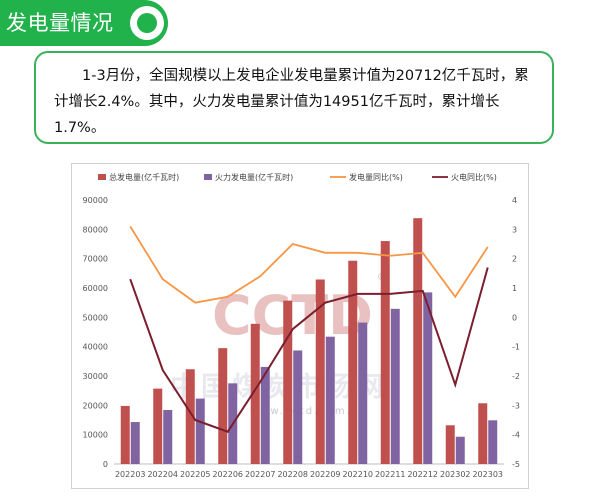 This screenshot has height=497, width=600. Describe the element at coordinates (514, 288) in the screenshot. I see `y-right-tick-label: 1` at that location.